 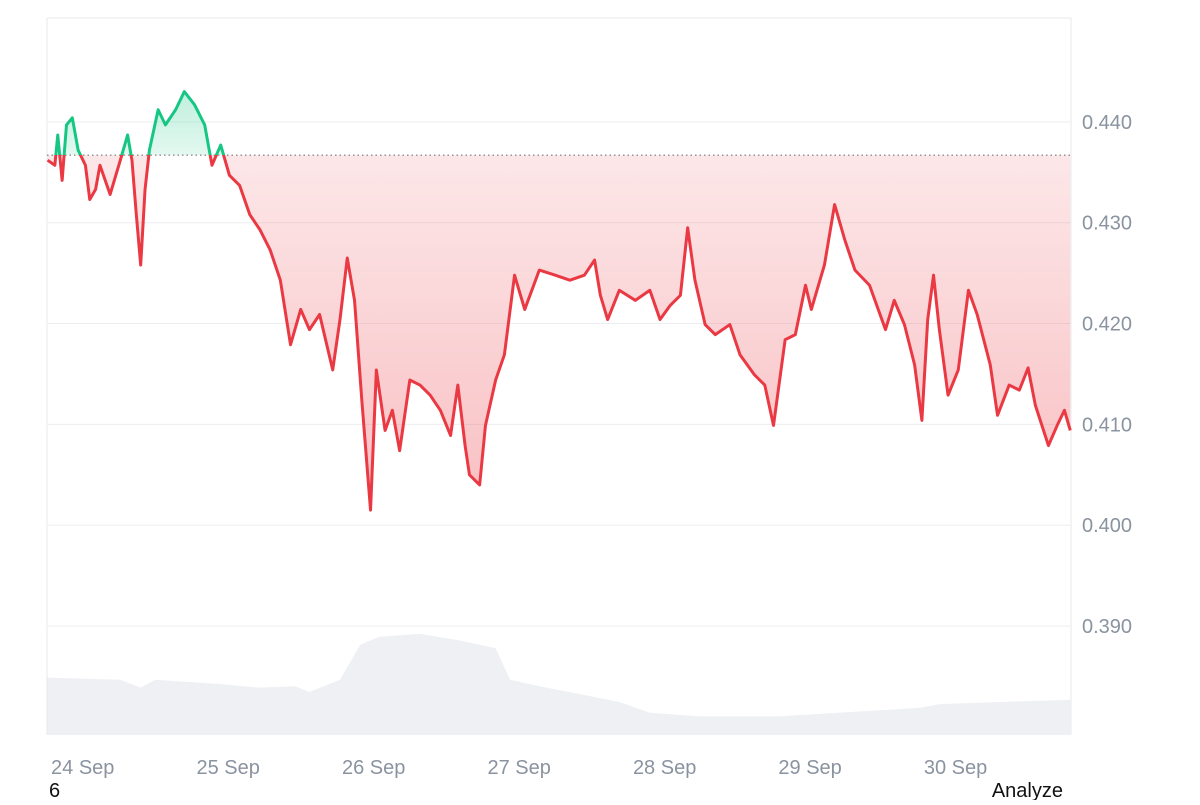 What do you see at coordinates (1107, 526) in the screenshot?
I see `y-tick-label: 0.400` at bounding box center [1107, 526].